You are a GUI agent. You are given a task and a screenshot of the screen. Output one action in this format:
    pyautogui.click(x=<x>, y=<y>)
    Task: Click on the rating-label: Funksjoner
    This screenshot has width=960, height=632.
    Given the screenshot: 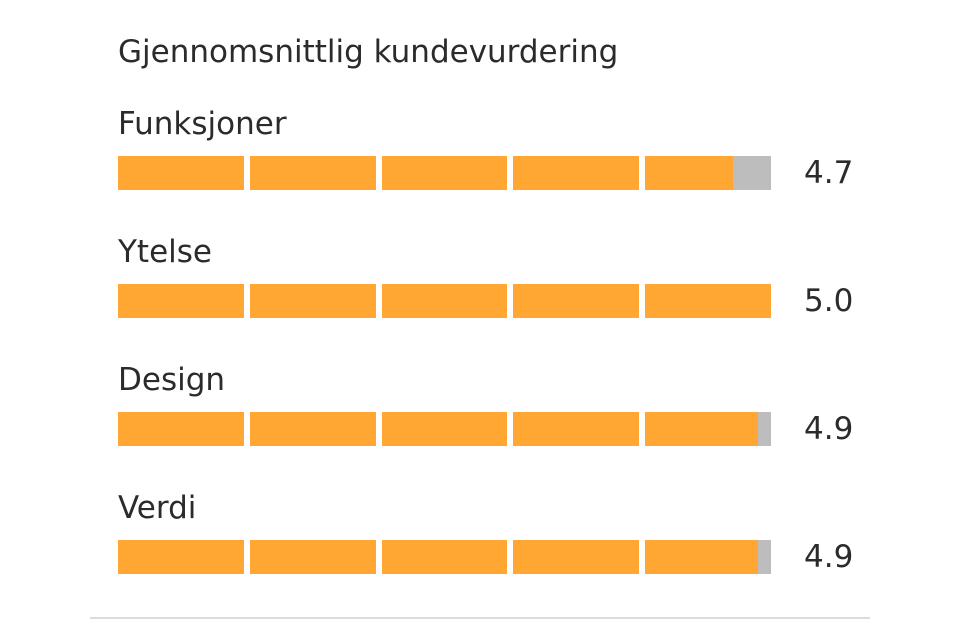 What is the action you would take?
    pyautogui.click(x=202, y=124)
    